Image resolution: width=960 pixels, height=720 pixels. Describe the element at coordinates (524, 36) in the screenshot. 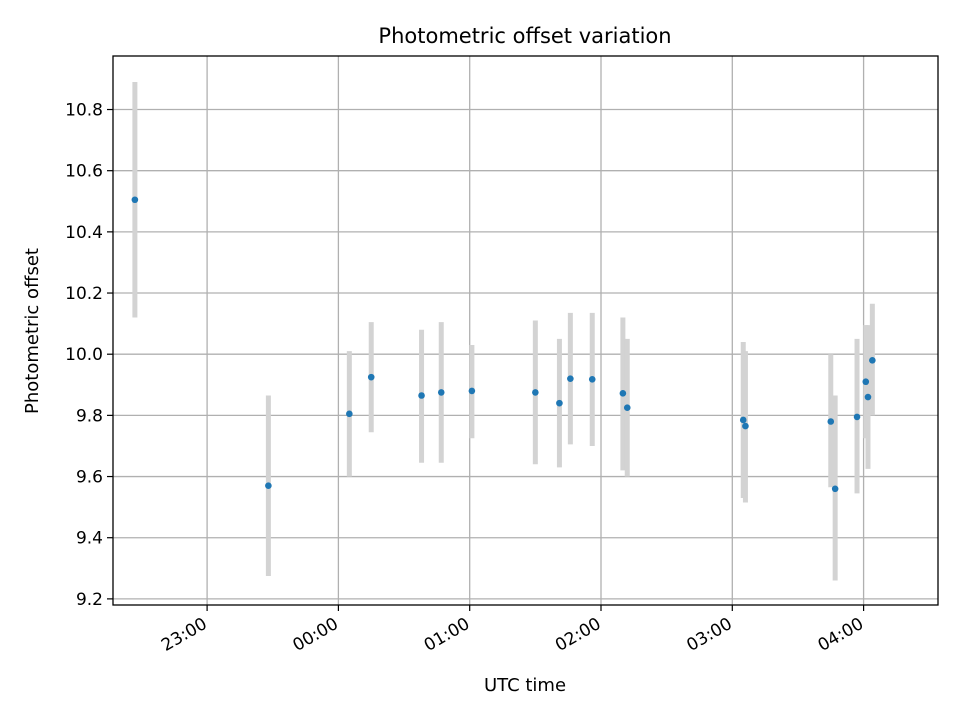

I see `chart-title: Photometric offset variation` at that location.